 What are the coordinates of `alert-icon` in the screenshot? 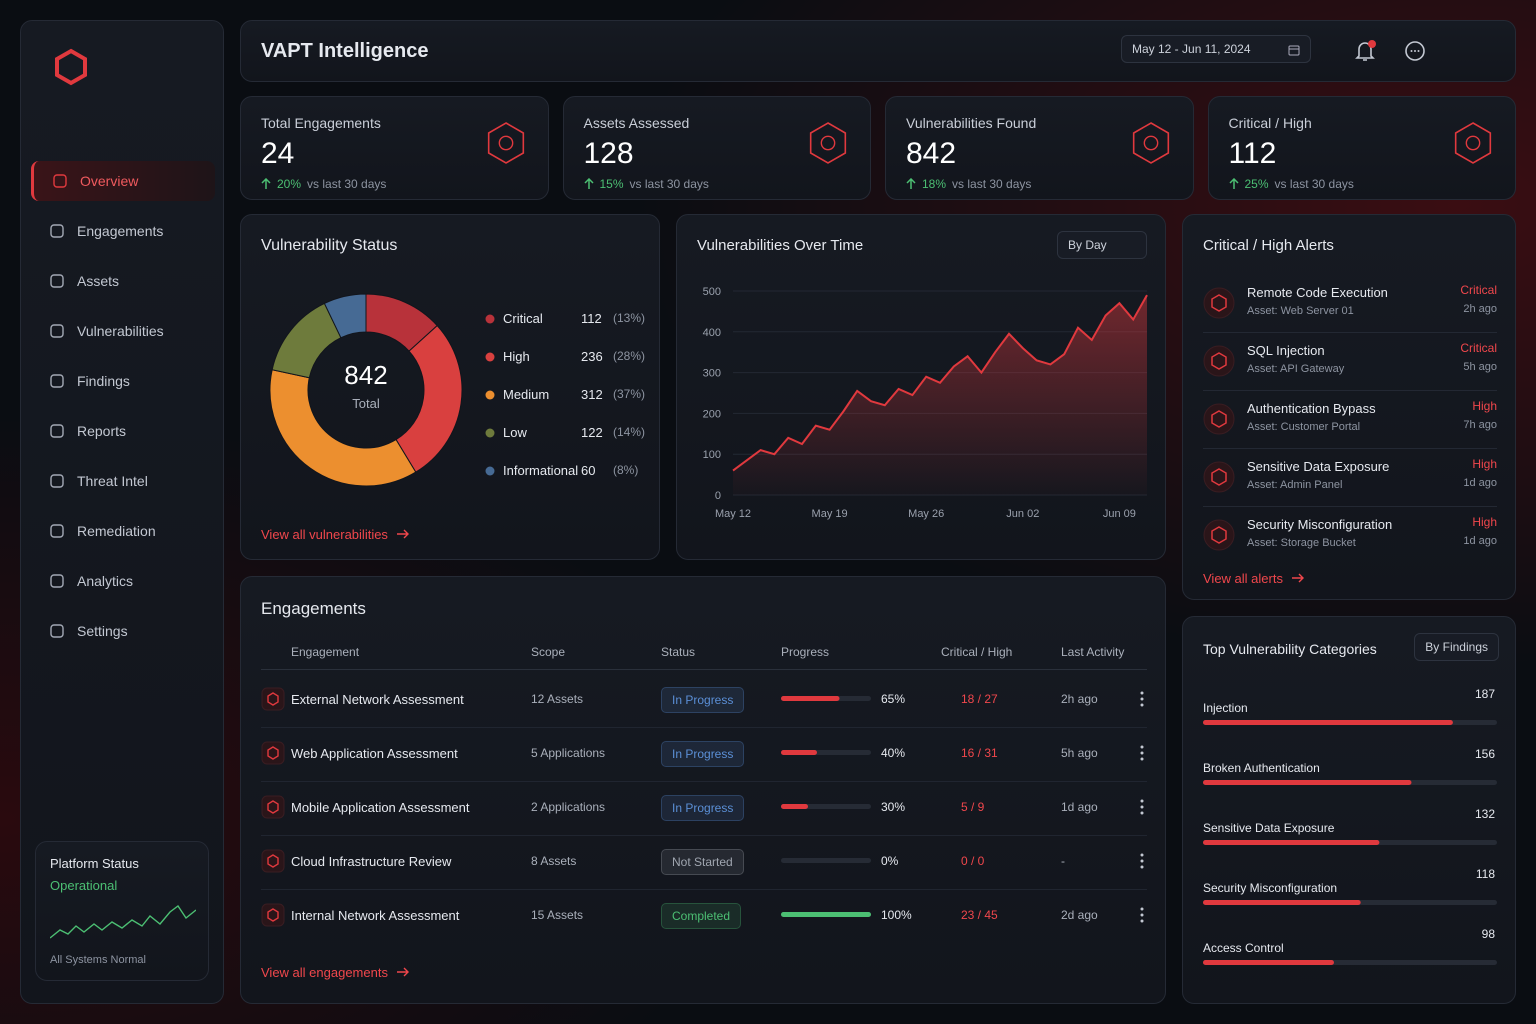 It's located at (1219, 303).